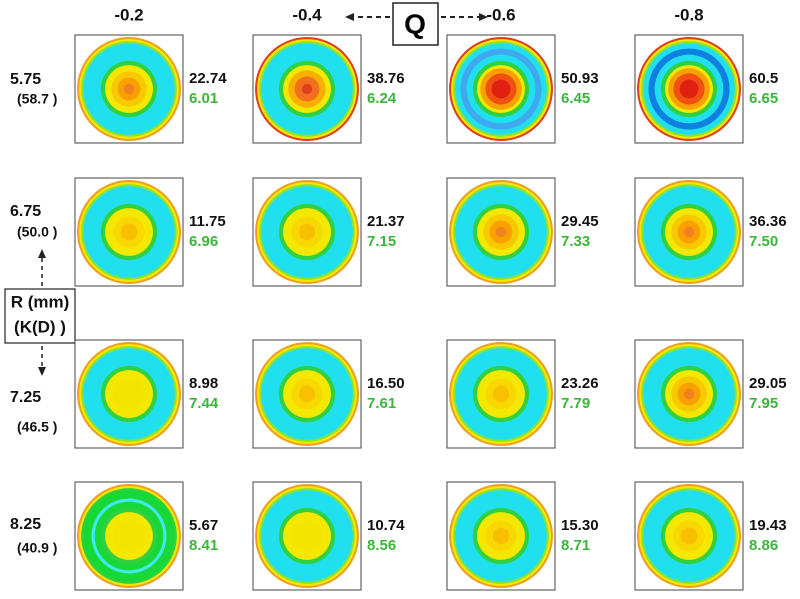  What do you see at coordinates (204, 403) in the screenshot?
I see `value-green: 7.44` at bounding box center [204, 403].